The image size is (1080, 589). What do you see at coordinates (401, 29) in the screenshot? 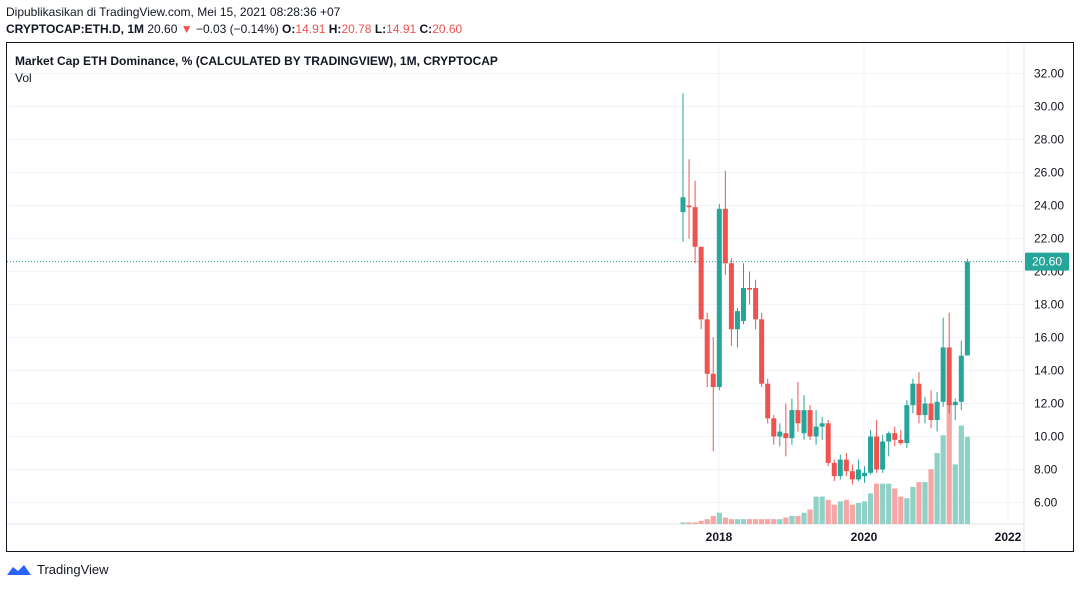
I see `low-value: 14.91` at bounding box center [401, 29].